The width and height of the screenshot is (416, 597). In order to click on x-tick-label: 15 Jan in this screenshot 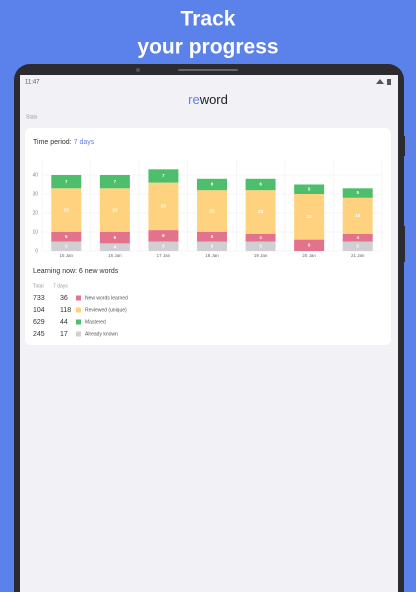, I will do `click(67, 255)`.